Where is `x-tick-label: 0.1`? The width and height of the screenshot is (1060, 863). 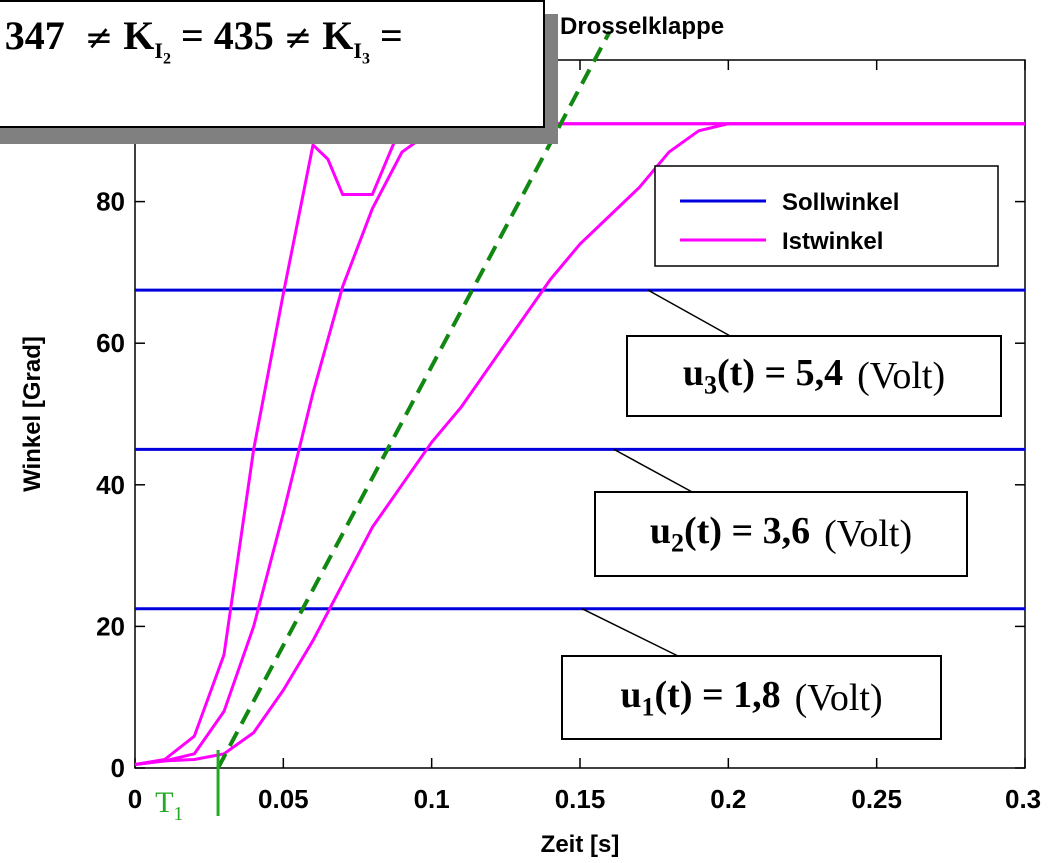 x-tick-label: 0.1 is located at coordinates (432, 799).